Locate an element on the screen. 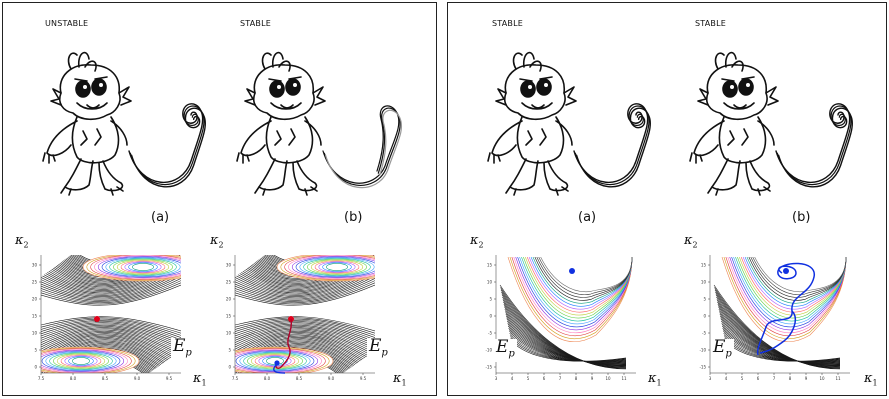 Image resolution: width=889 pixels, height=399 pixels. state-label-unstable: UNSTABLE is located at coordinates (67, 23).